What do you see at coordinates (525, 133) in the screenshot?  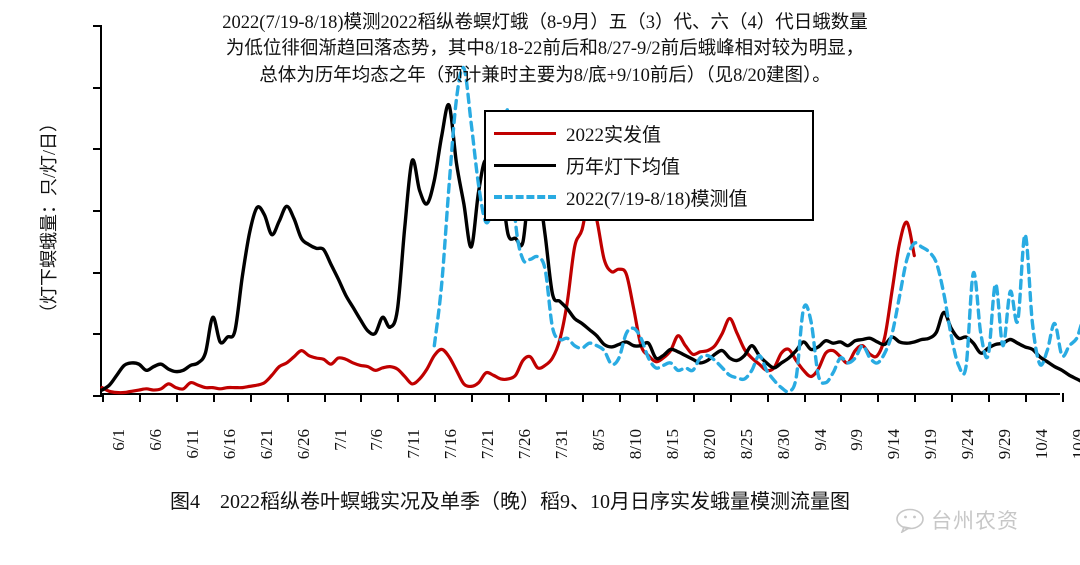 I see `legend-swatch-red-line-icon` at bounding box center [525, 133].